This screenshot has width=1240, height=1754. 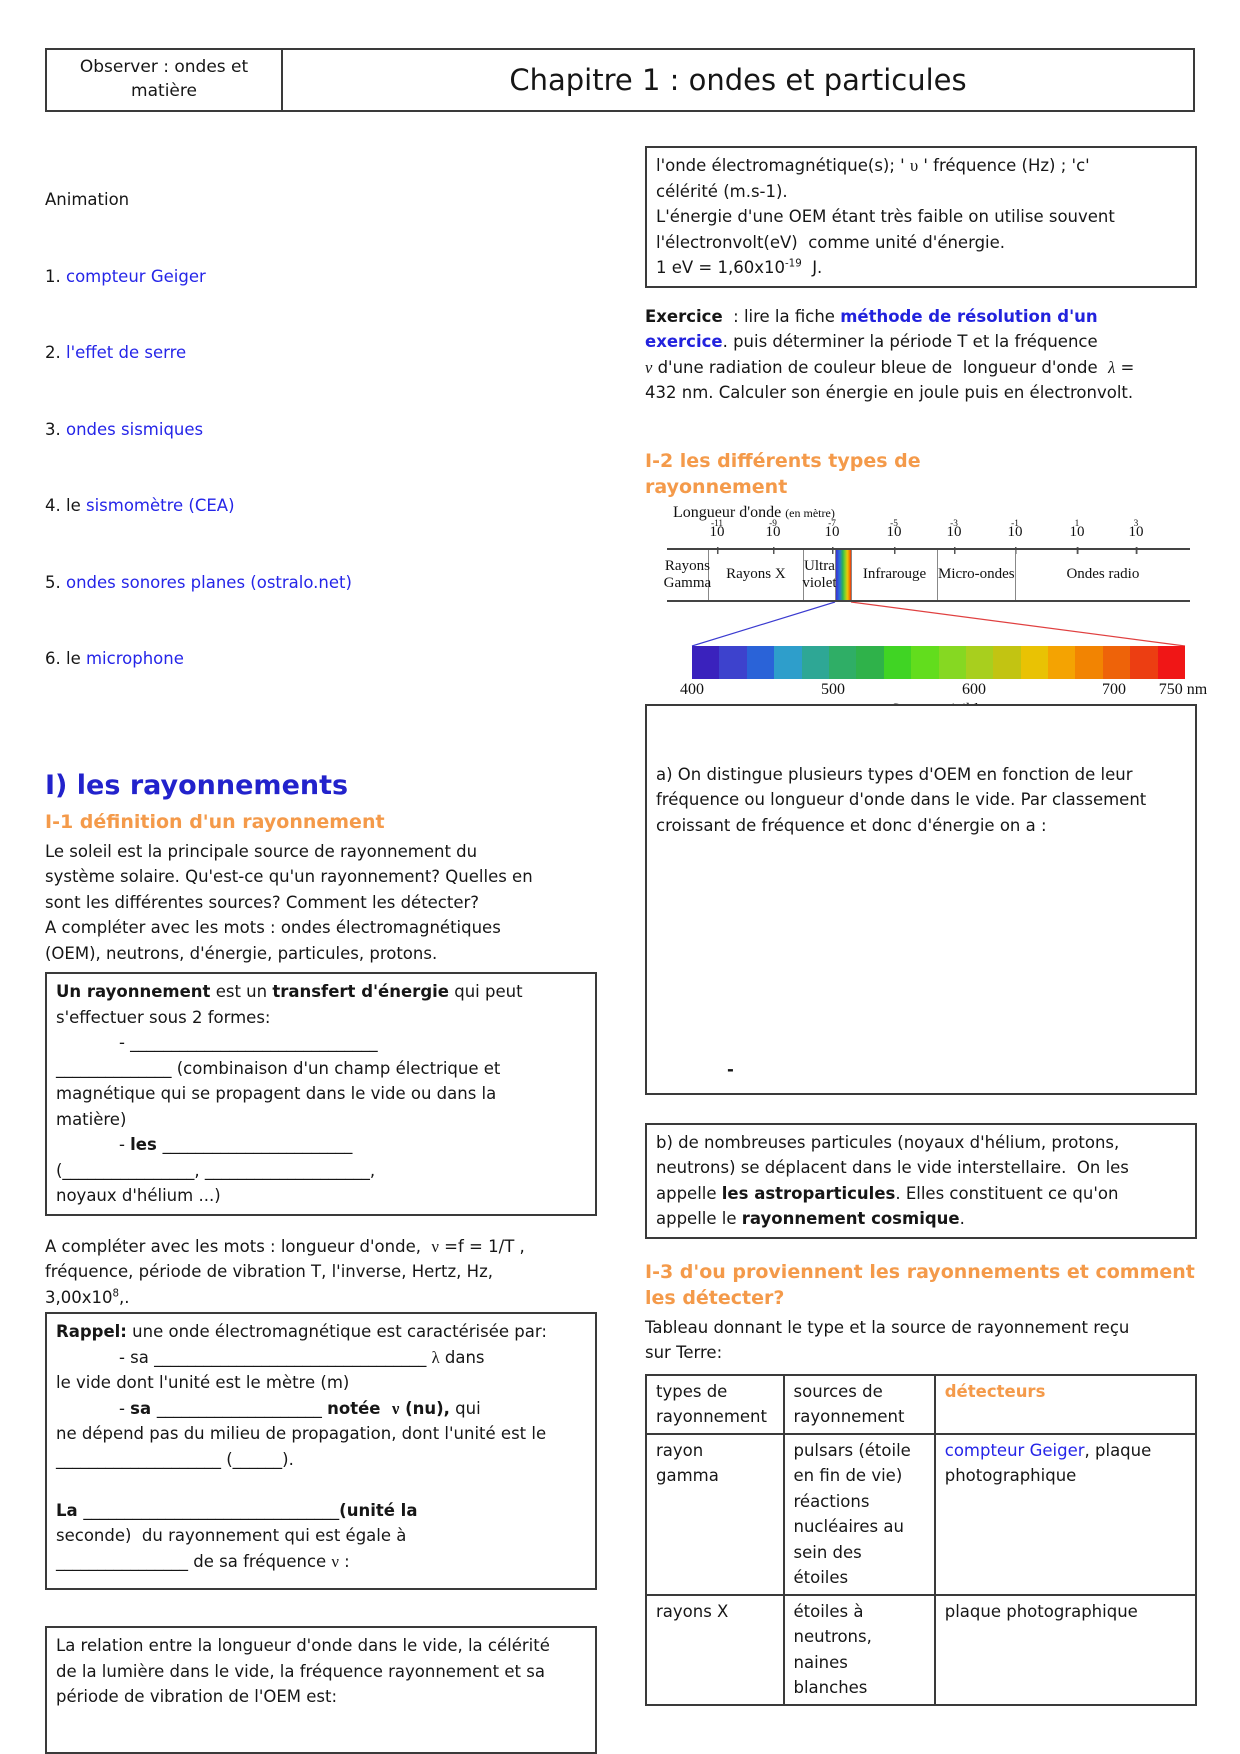 I want to click on zoom-fan-lines, so click(x=938, y=623).